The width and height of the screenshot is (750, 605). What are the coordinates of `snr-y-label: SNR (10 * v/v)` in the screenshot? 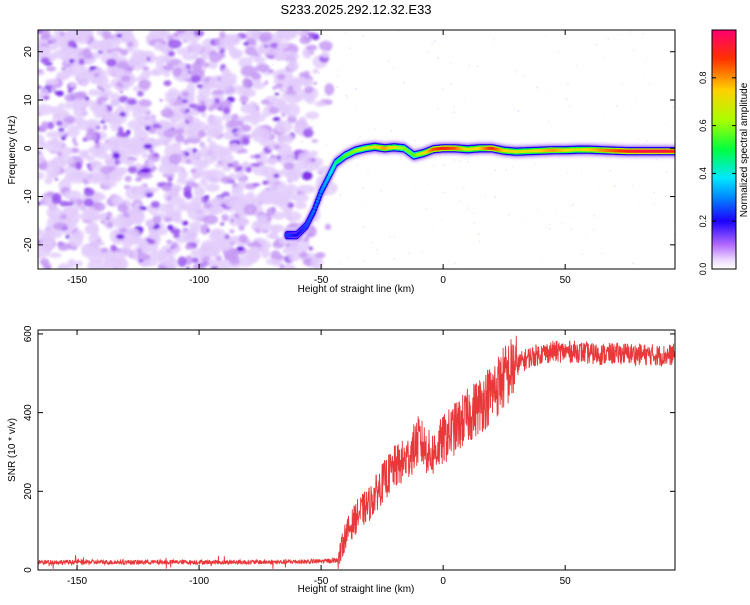 It's located at (12, 450).